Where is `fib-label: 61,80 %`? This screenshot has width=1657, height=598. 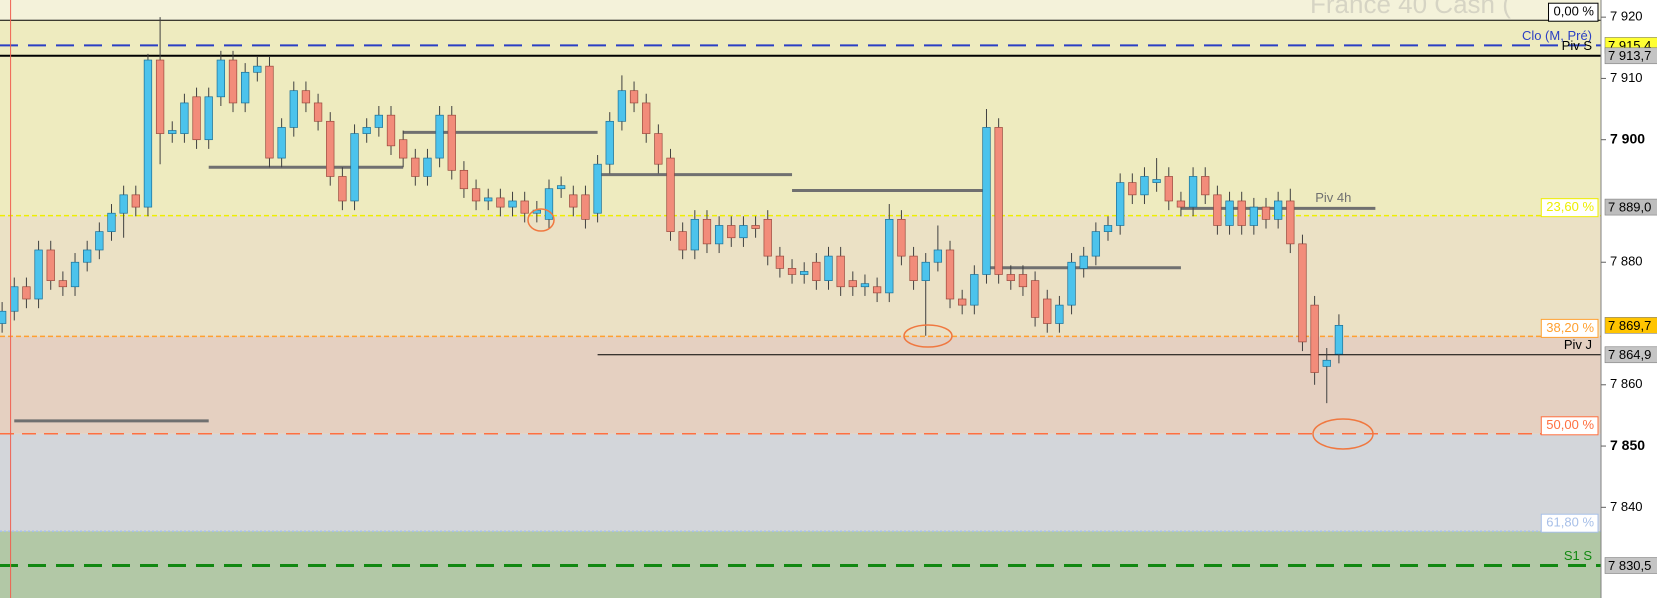
fib-label: 61,80 % is located at coordinates (1570, 522).